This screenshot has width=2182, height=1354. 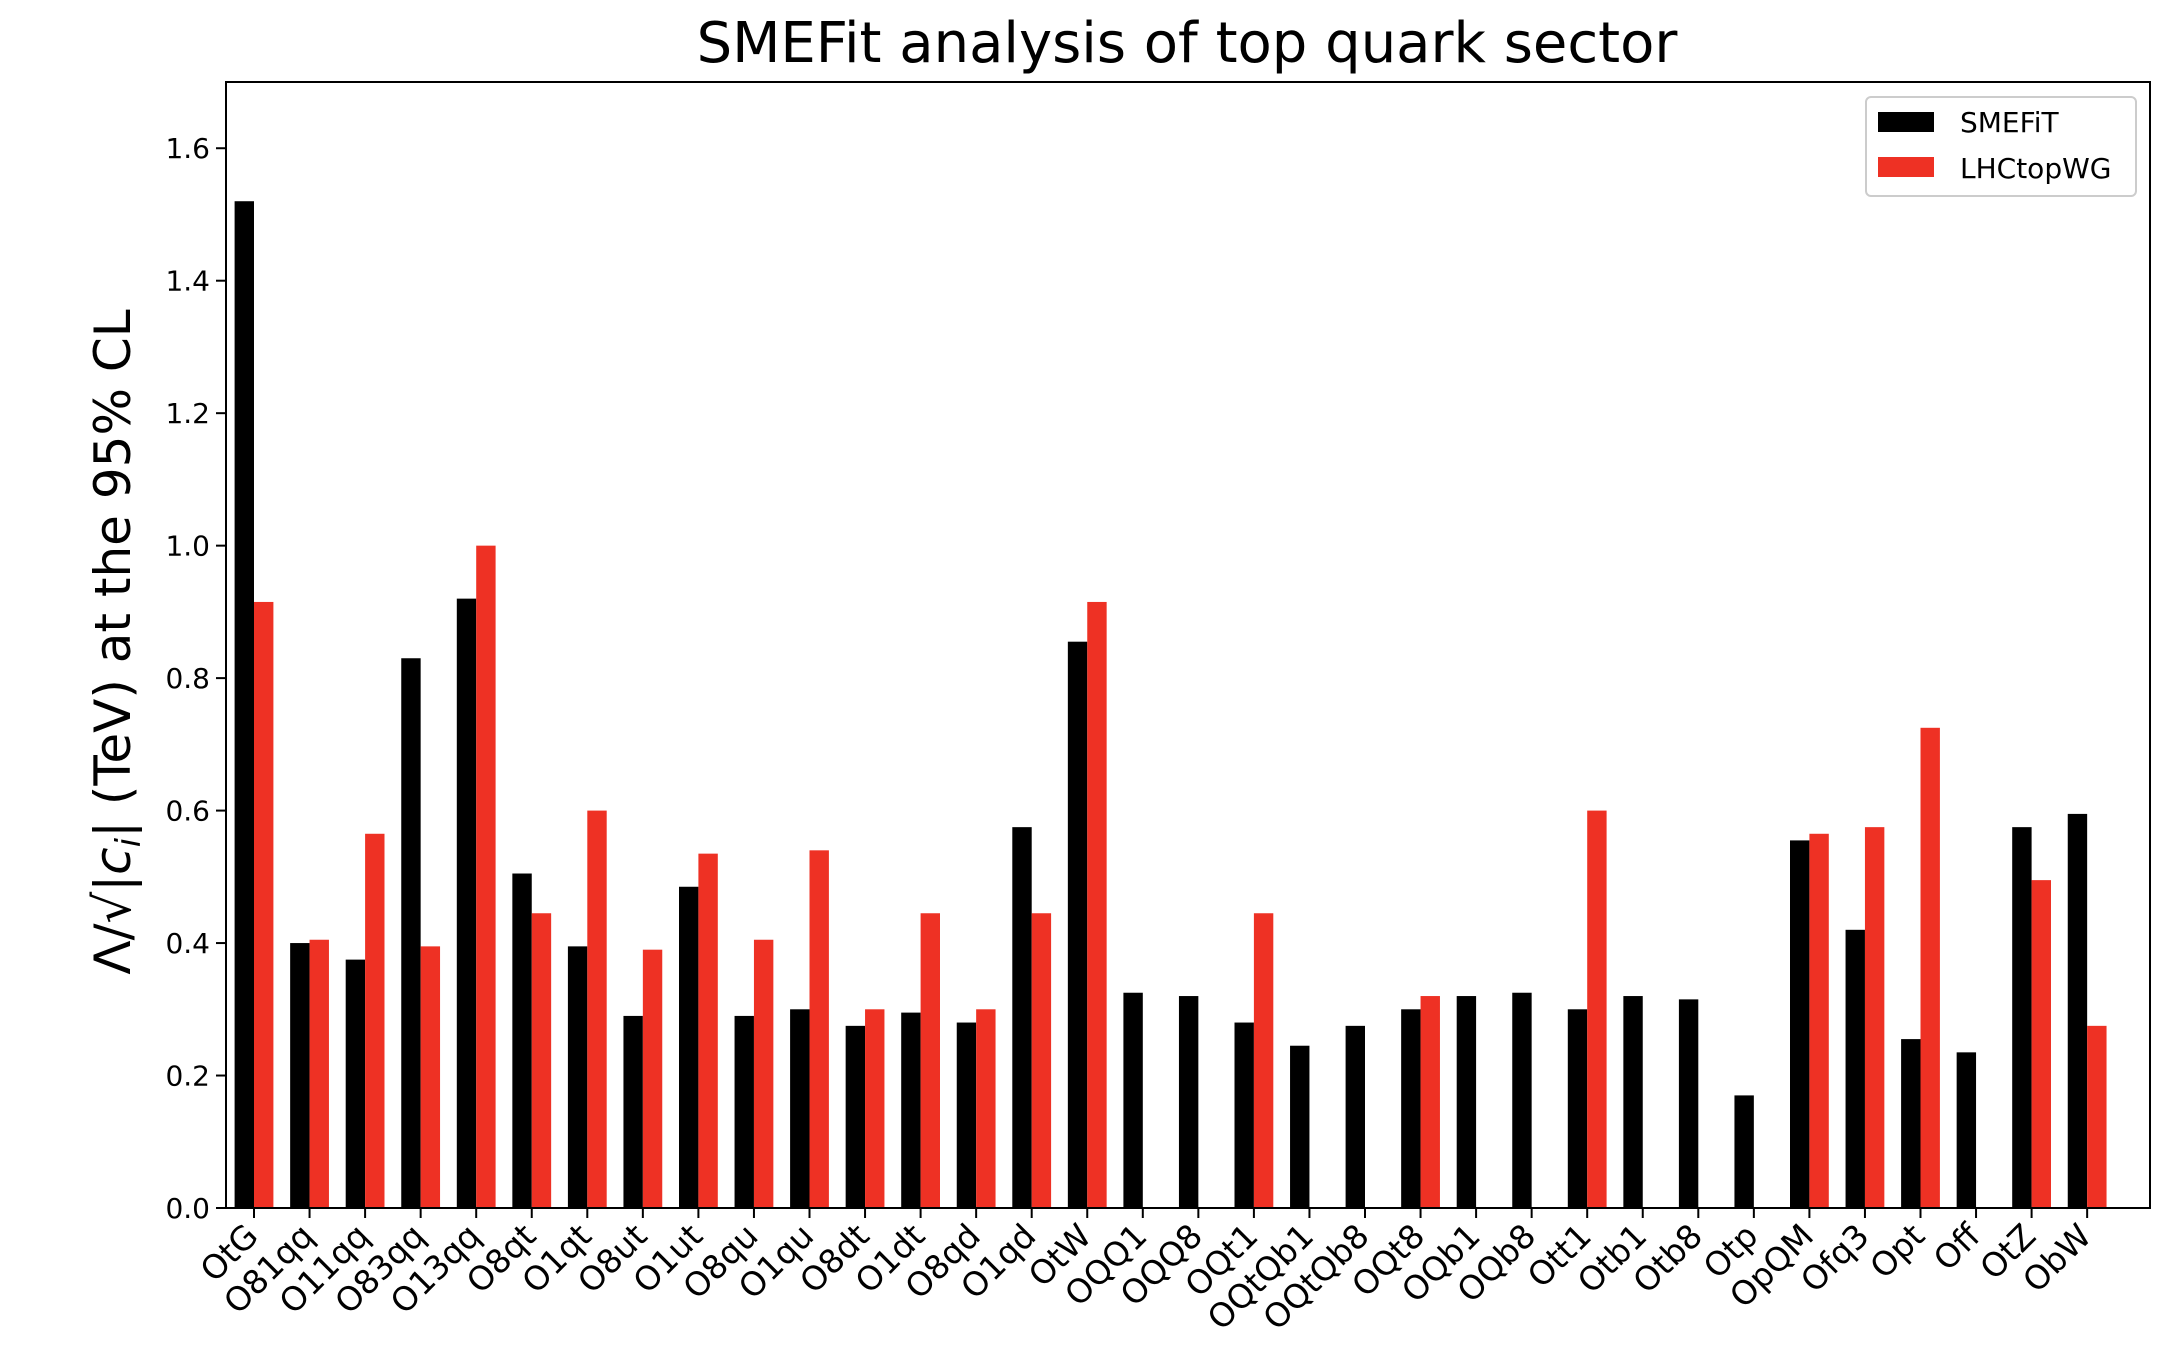 What do you see at coordinates (2009, 122) in the screenshot?
I see `legend-label-smefit: SMEFiT` at bounding box center [2009, 122].